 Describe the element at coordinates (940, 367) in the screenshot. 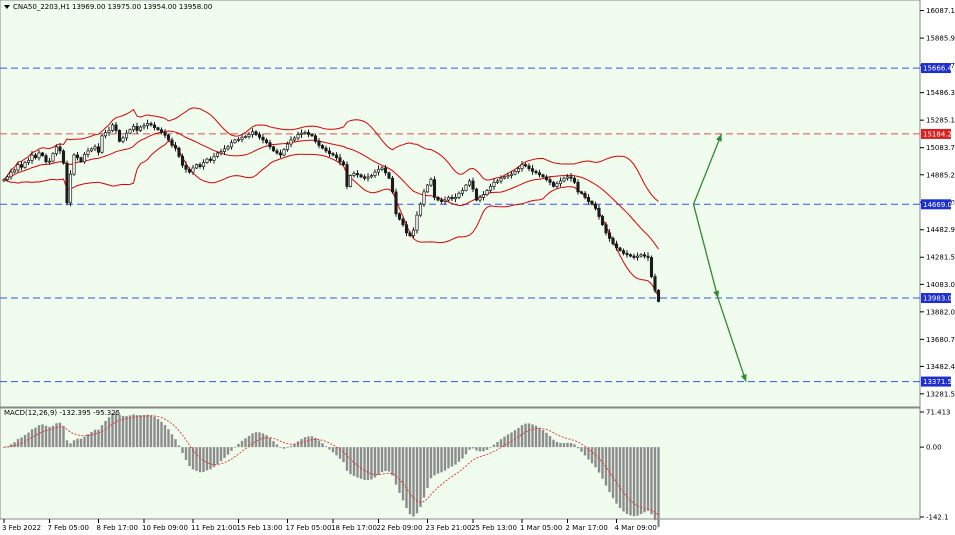

I see `price-tick-label: 13482.45` at that location.